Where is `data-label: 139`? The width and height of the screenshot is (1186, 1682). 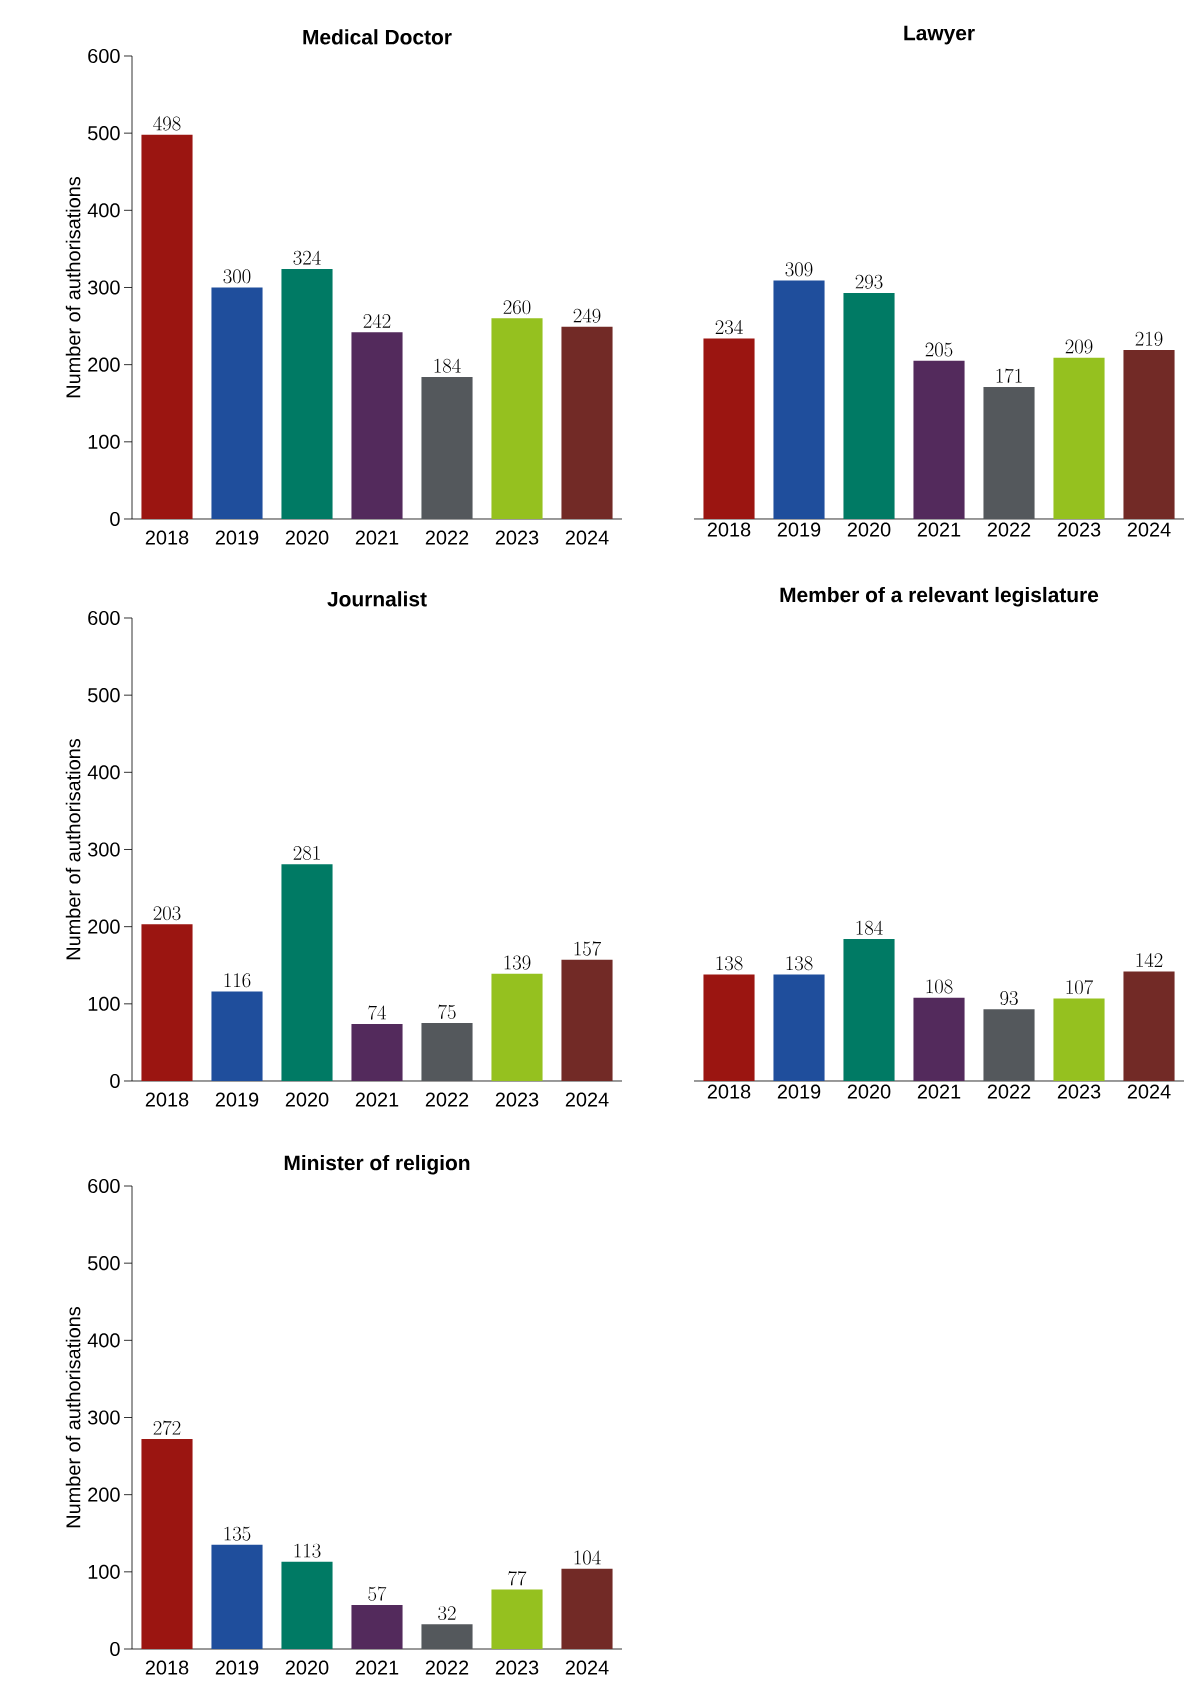
data-label: 139 is located at coordinates (517, 962).